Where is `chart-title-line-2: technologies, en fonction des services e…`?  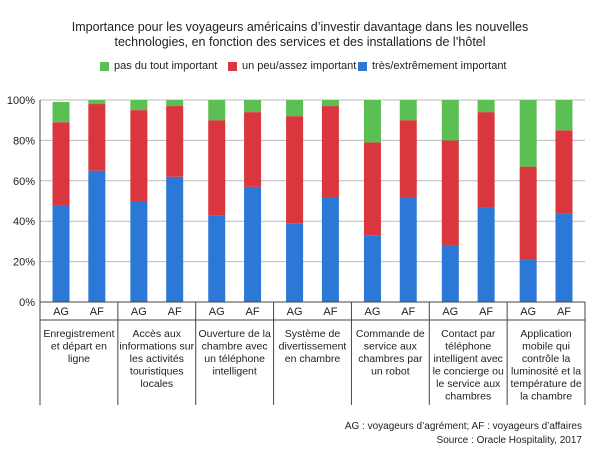
chart-title-line-2: technologies, en fonction des services e… is located at coordinates (300, 42).